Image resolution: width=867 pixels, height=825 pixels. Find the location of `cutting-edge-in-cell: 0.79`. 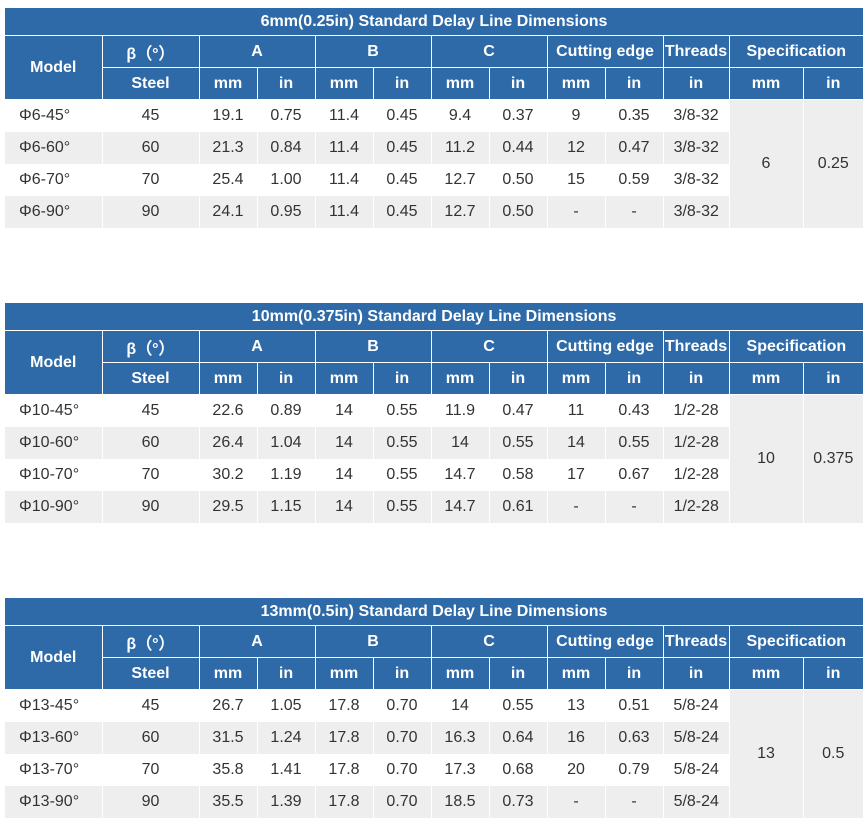

cutting-edge-in-cell: 0.79 is located at coordinates (634, 770).